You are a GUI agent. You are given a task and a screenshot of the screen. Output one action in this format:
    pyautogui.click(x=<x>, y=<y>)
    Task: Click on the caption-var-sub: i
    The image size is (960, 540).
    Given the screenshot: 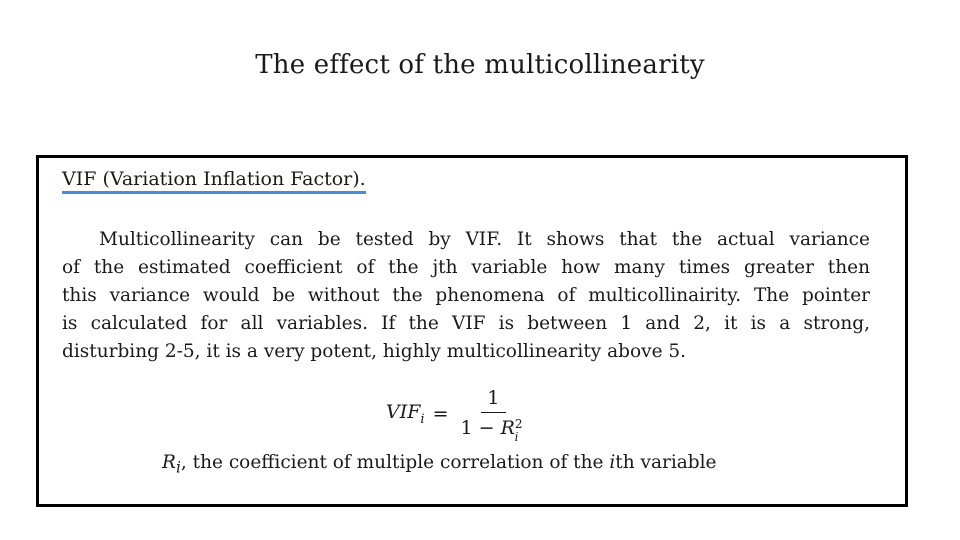 What is the action you would take?
    pyautogui.click(x=178, y=467)
    